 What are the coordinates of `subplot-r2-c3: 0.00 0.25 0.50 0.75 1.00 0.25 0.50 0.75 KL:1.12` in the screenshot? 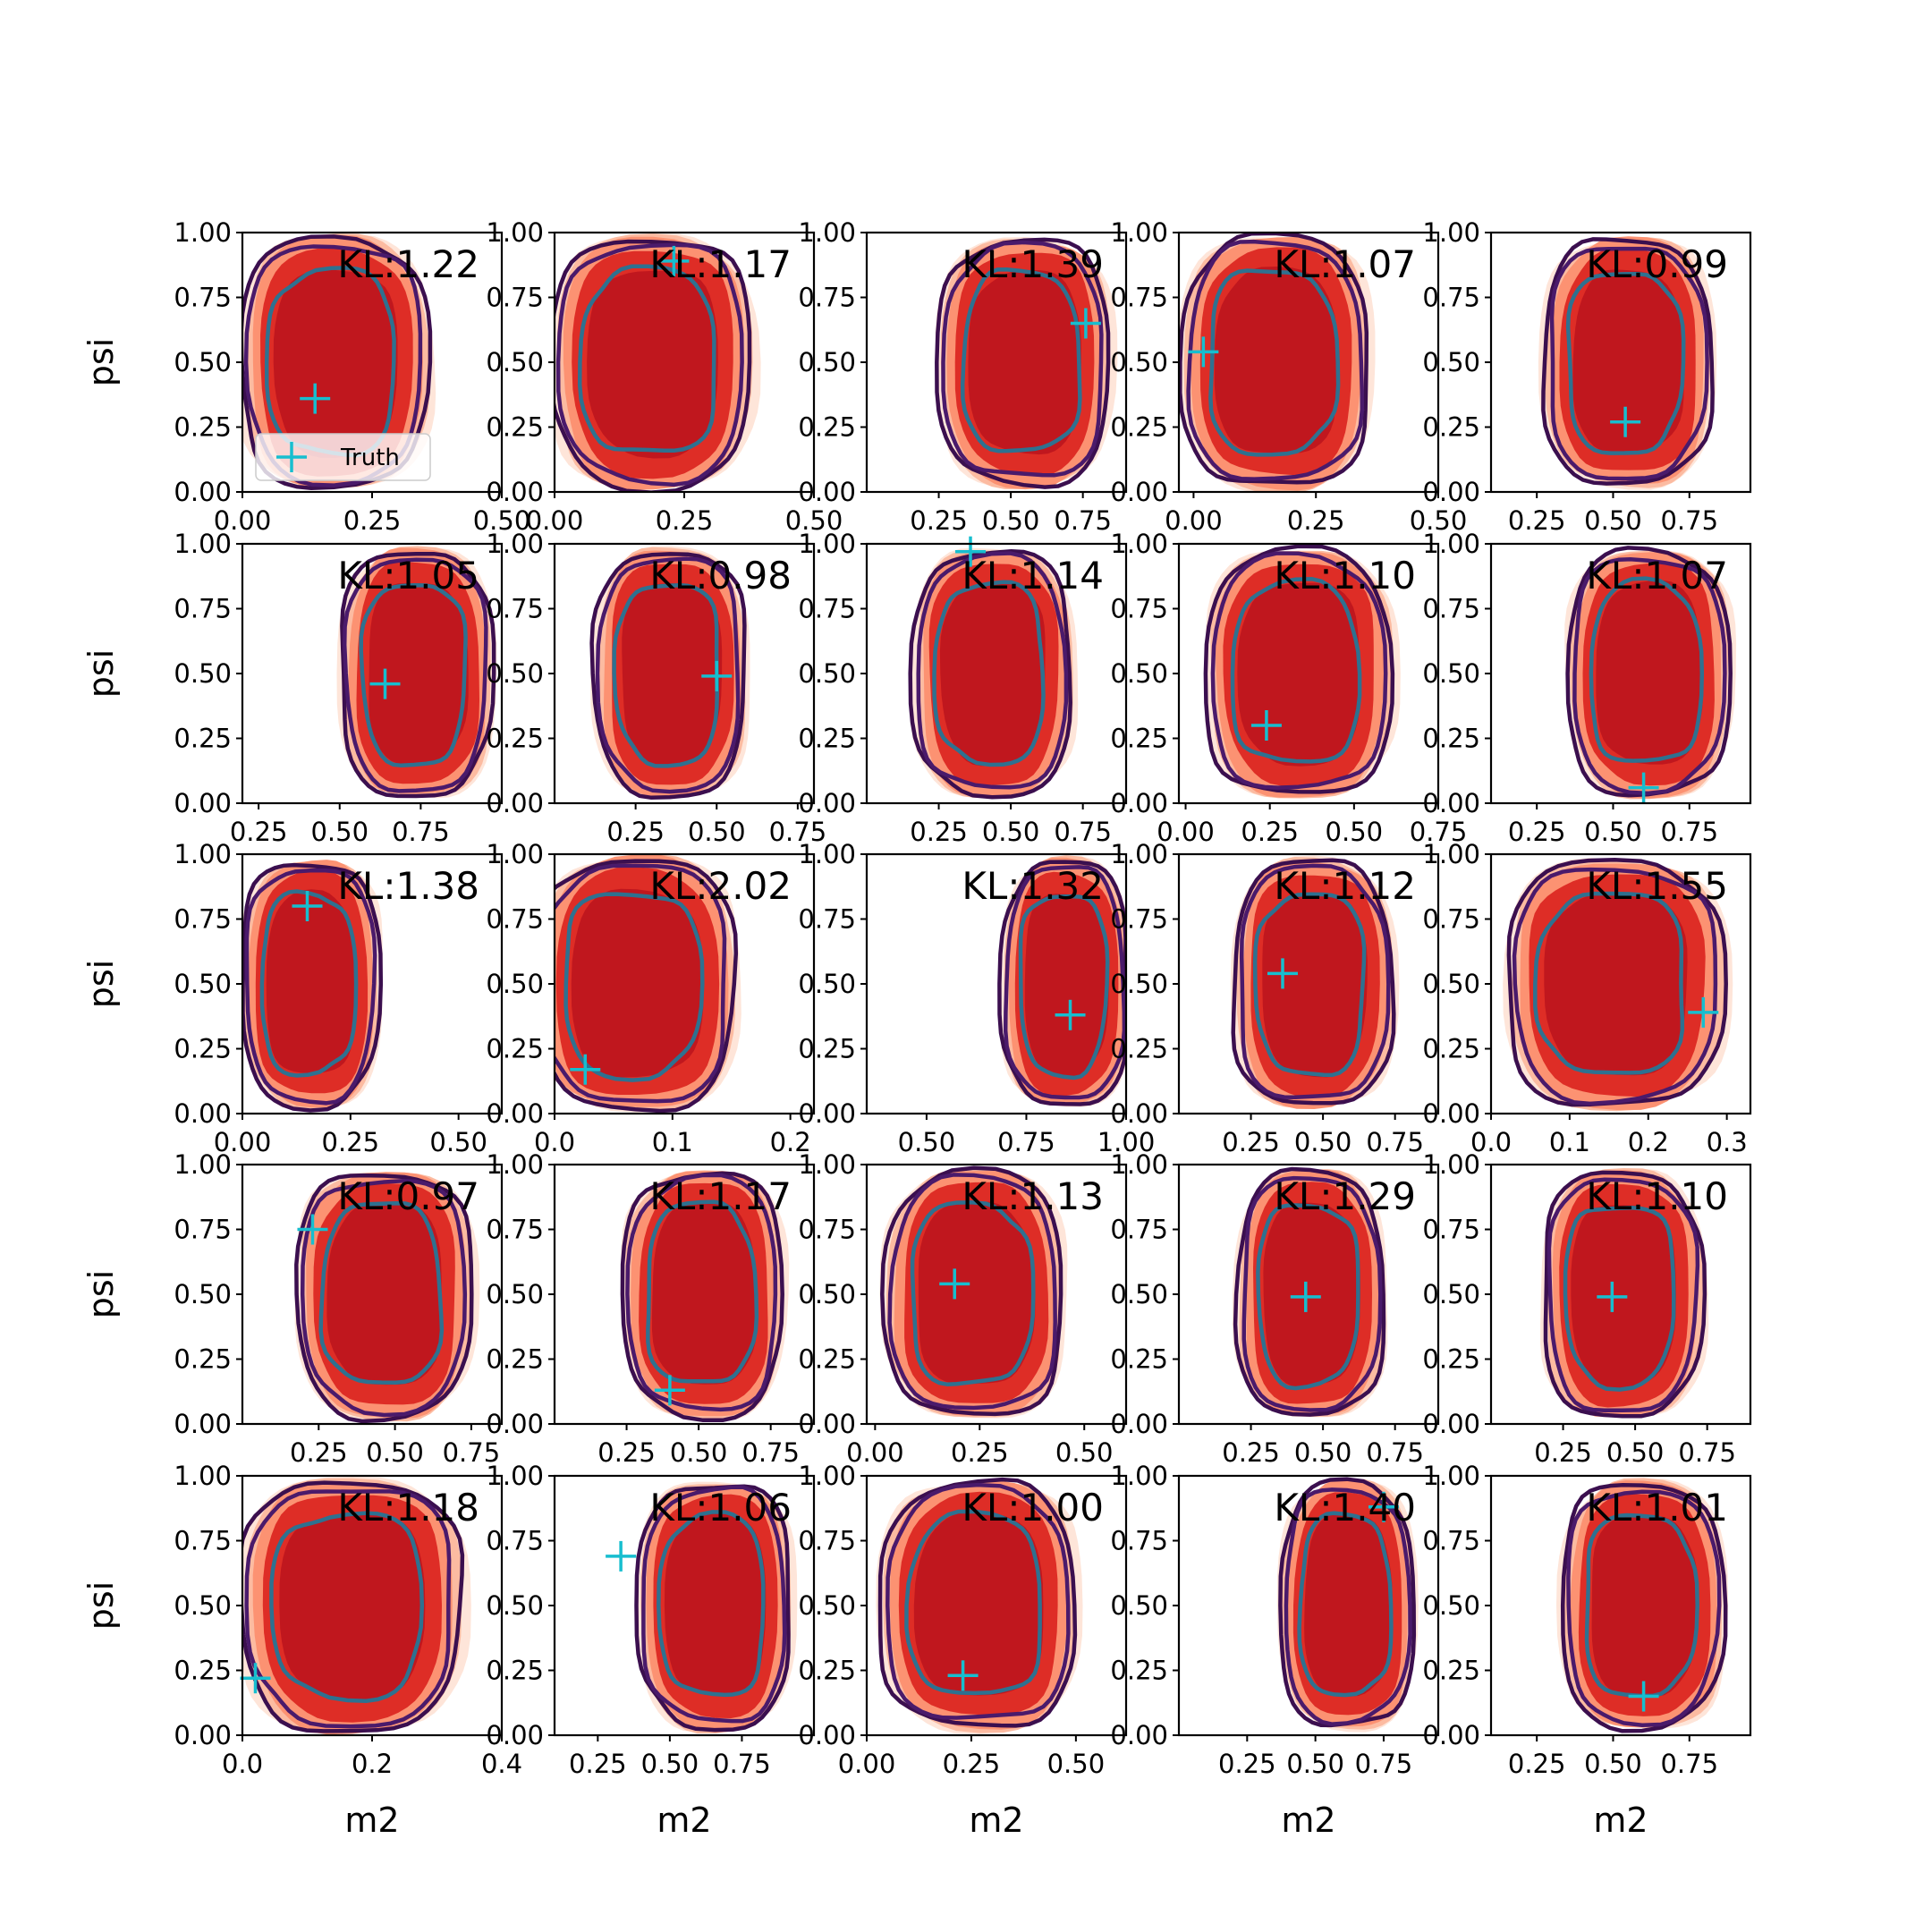 It's located at (1275, 998).